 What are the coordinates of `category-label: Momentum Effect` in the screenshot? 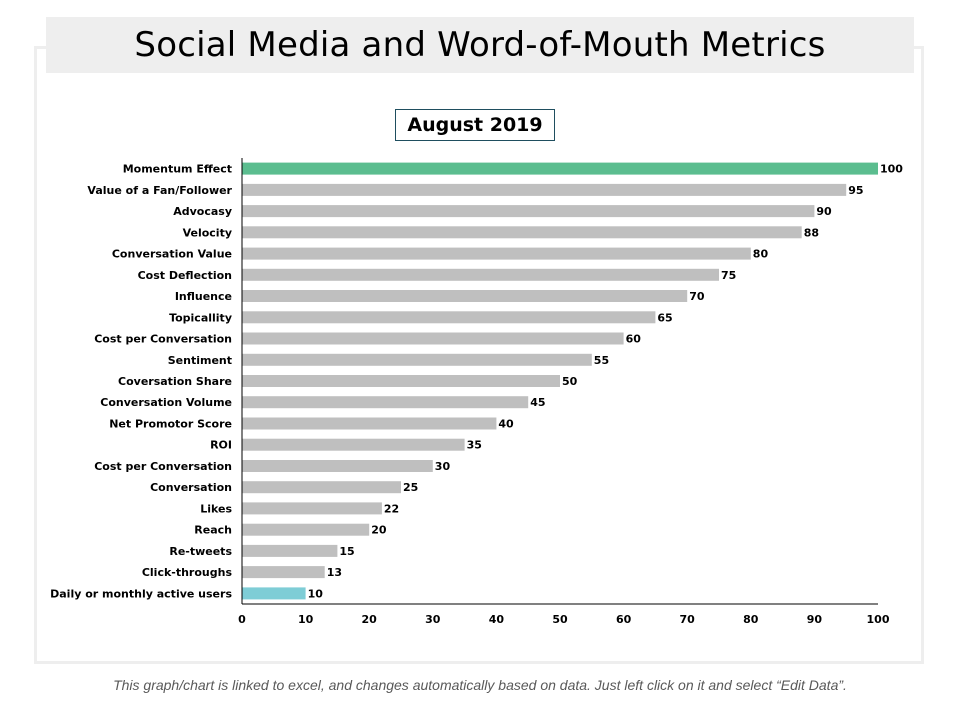 It's located at (177, 169).